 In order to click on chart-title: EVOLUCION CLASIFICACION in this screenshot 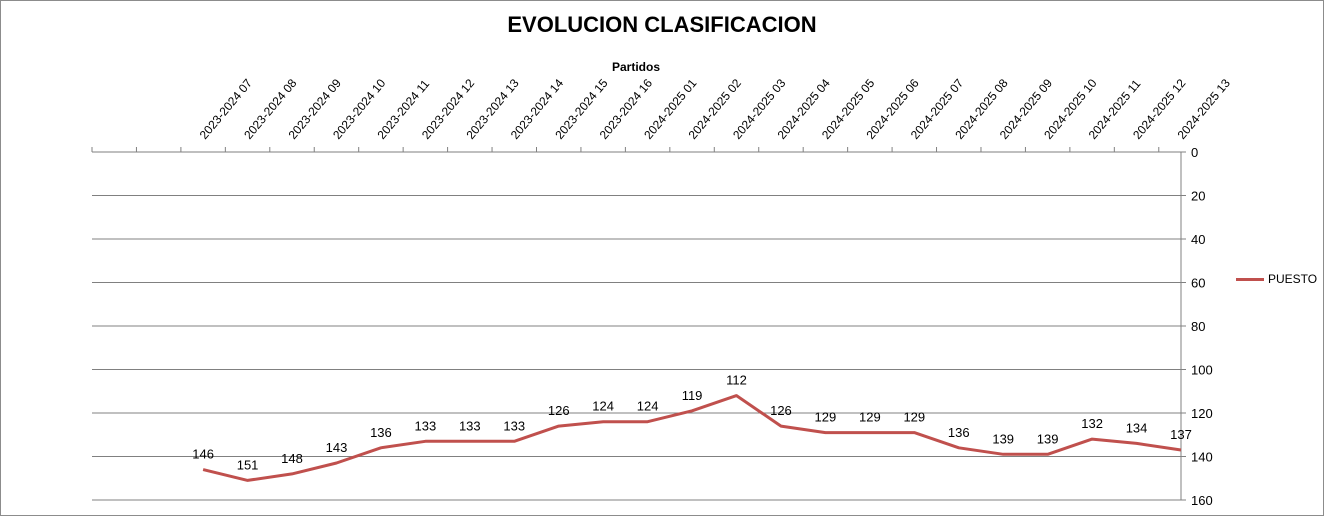, I will do `click(662, 24)`.